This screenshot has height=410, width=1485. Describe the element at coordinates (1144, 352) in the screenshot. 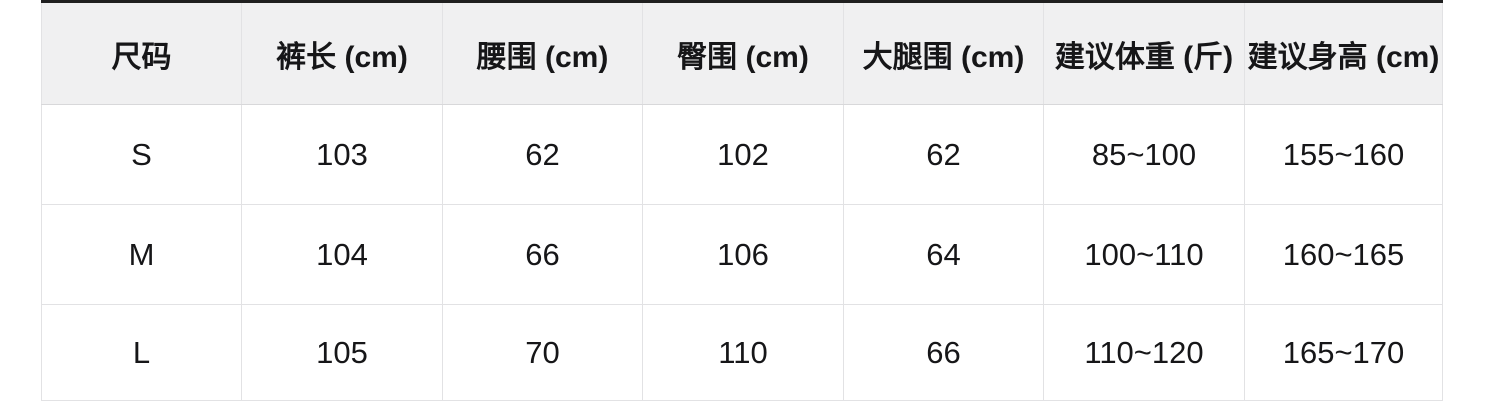

I see `cell-weight: 110~120` at that location.